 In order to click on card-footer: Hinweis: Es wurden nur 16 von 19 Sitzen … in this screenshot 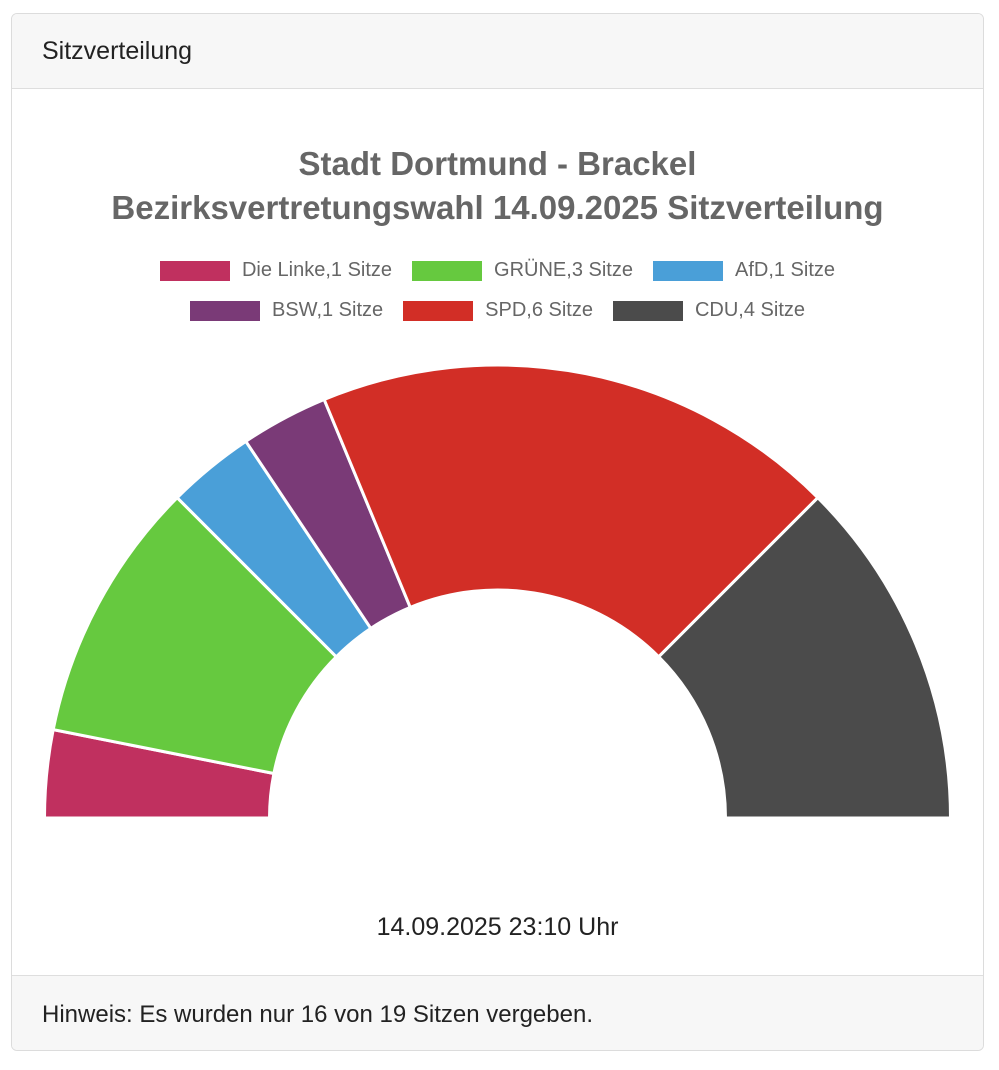, I will do `click(497, 1012)`.